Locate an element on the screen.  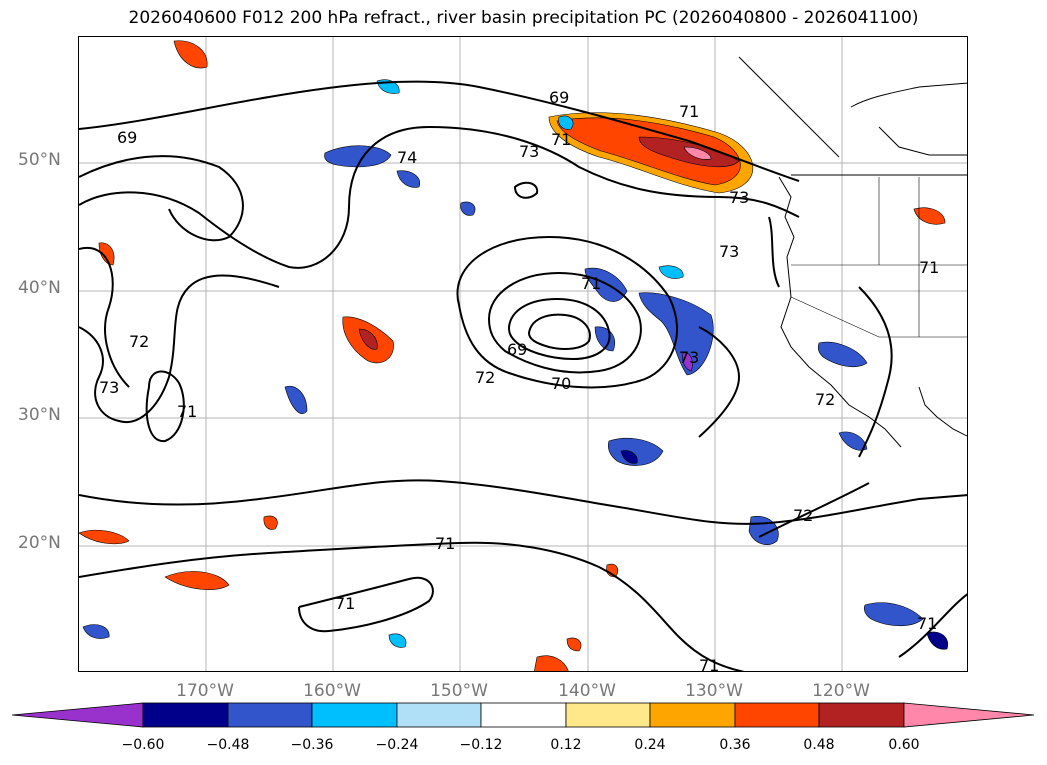
lon-label: 130°W is located at coordinates (714, 691).